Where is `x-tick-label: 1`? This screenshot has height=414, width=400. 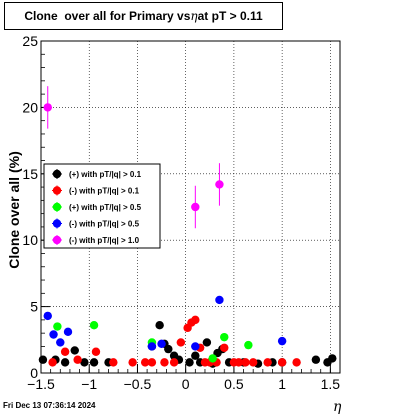
x-tick-label: 1 is located at coordinates (282, 384).